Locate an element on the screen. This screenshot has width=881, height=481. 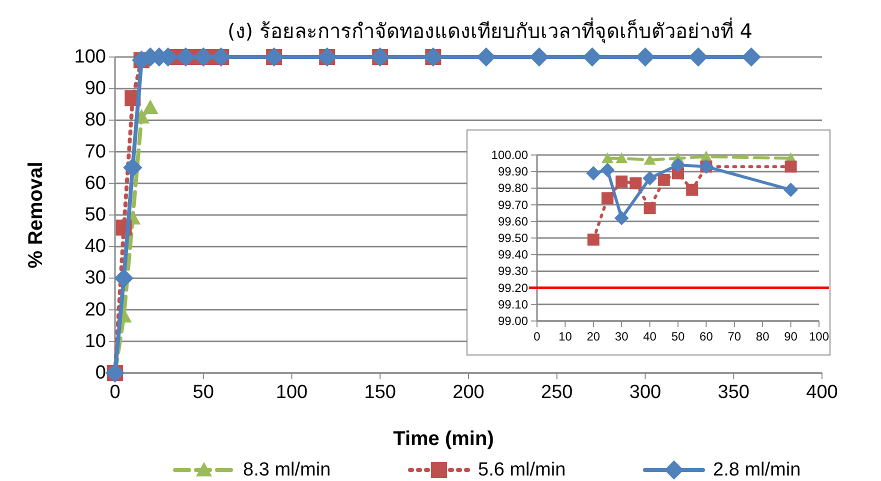
y-tick-label: 90 is located at coordinates (95, 89).